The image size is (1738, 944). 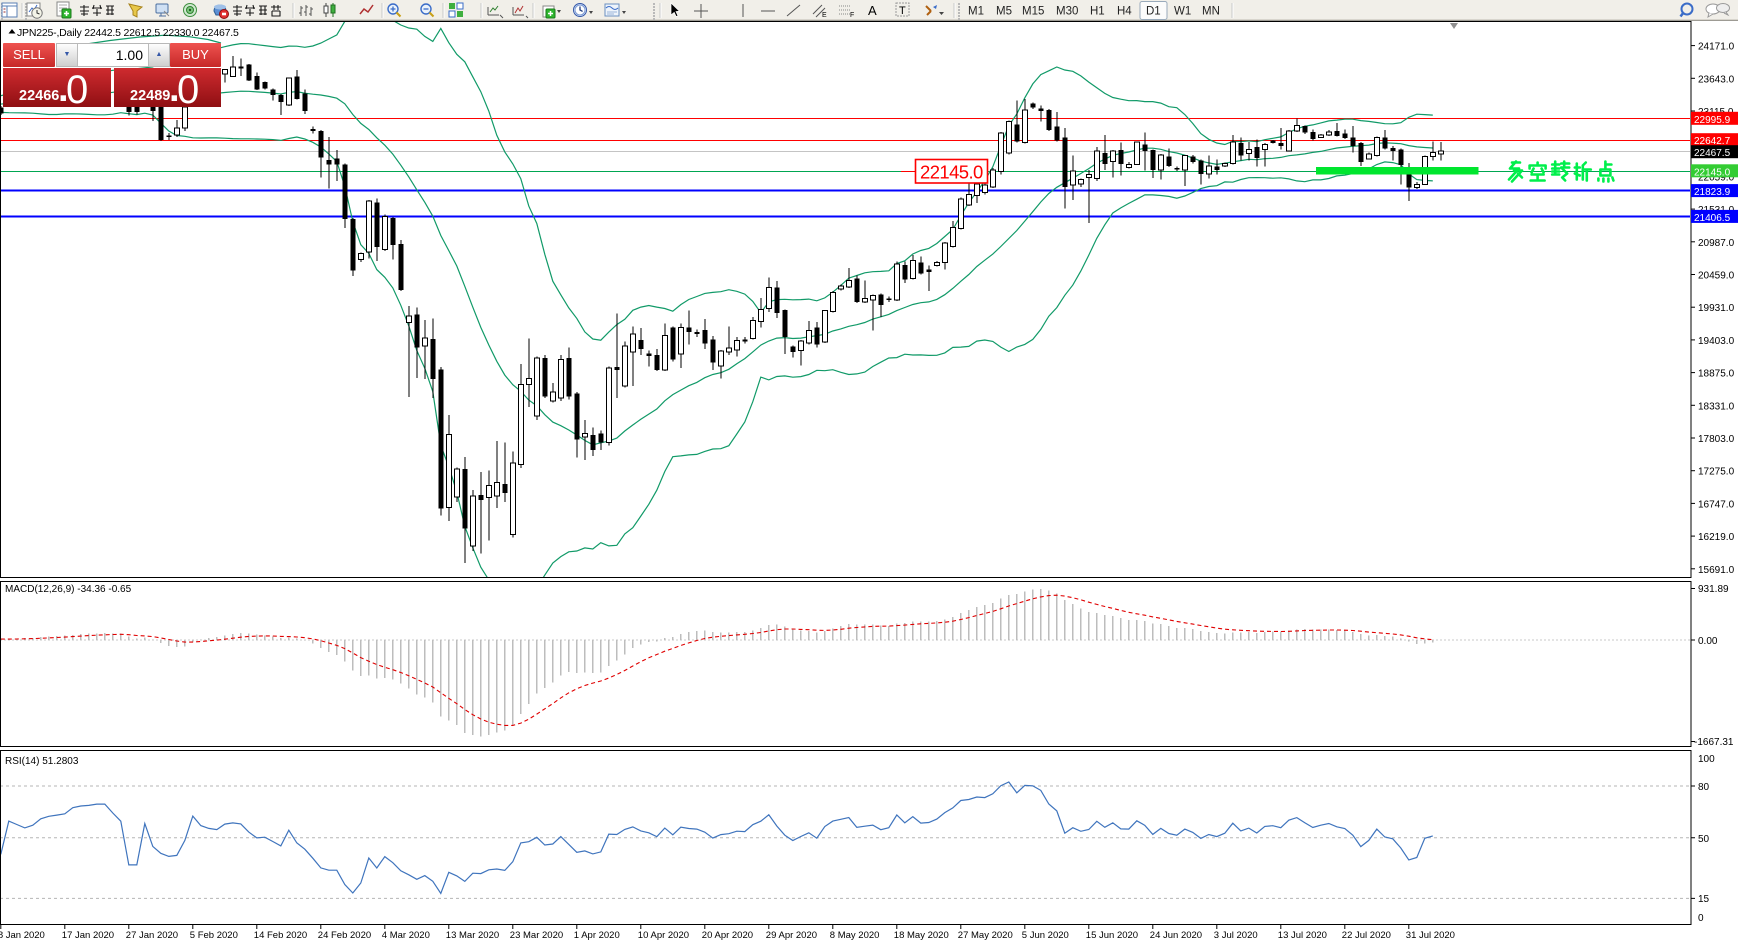 I want to click on svg-text: E, so click(x=824, y=15).